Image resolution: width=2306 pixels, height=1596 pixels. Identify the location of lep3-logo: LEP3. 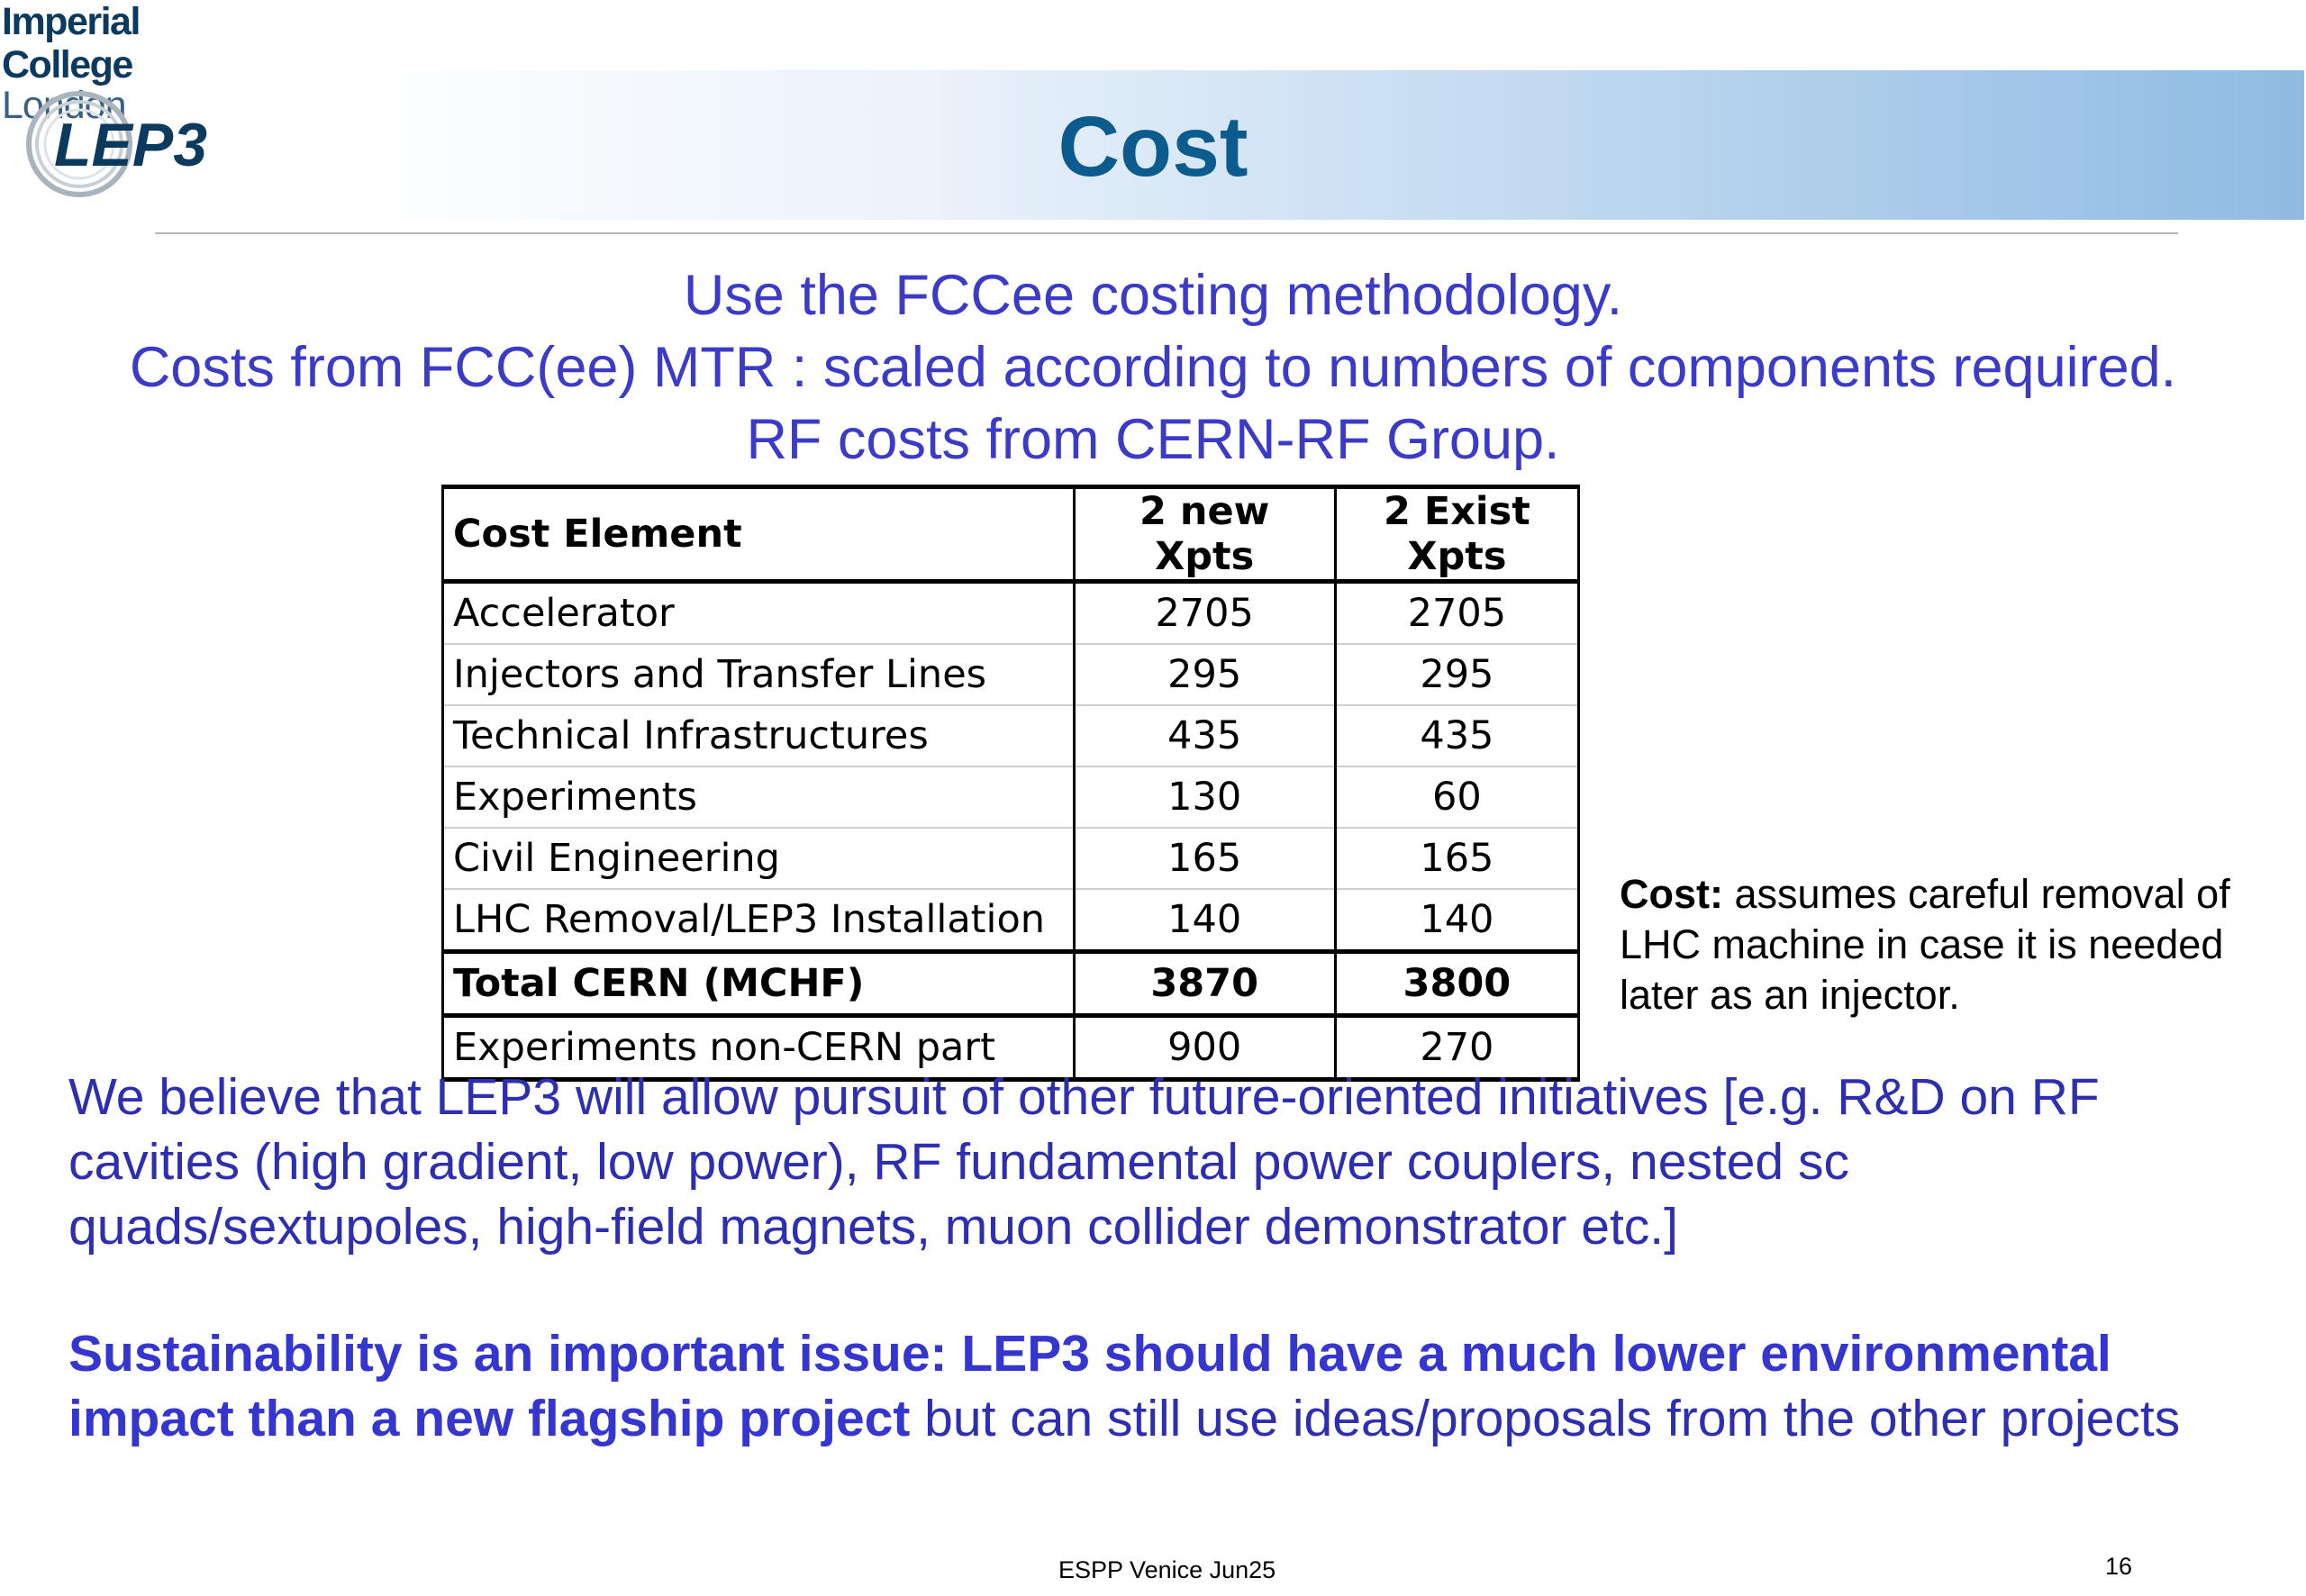
(116, 144).